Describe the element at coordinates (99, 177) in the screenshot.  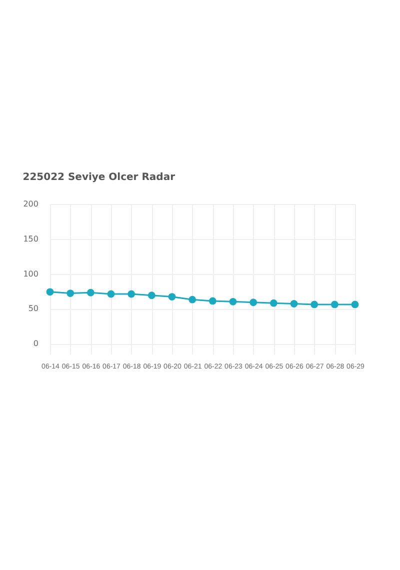
I see `chart-title: 225022 Seviye Olcer Radar` at that location.